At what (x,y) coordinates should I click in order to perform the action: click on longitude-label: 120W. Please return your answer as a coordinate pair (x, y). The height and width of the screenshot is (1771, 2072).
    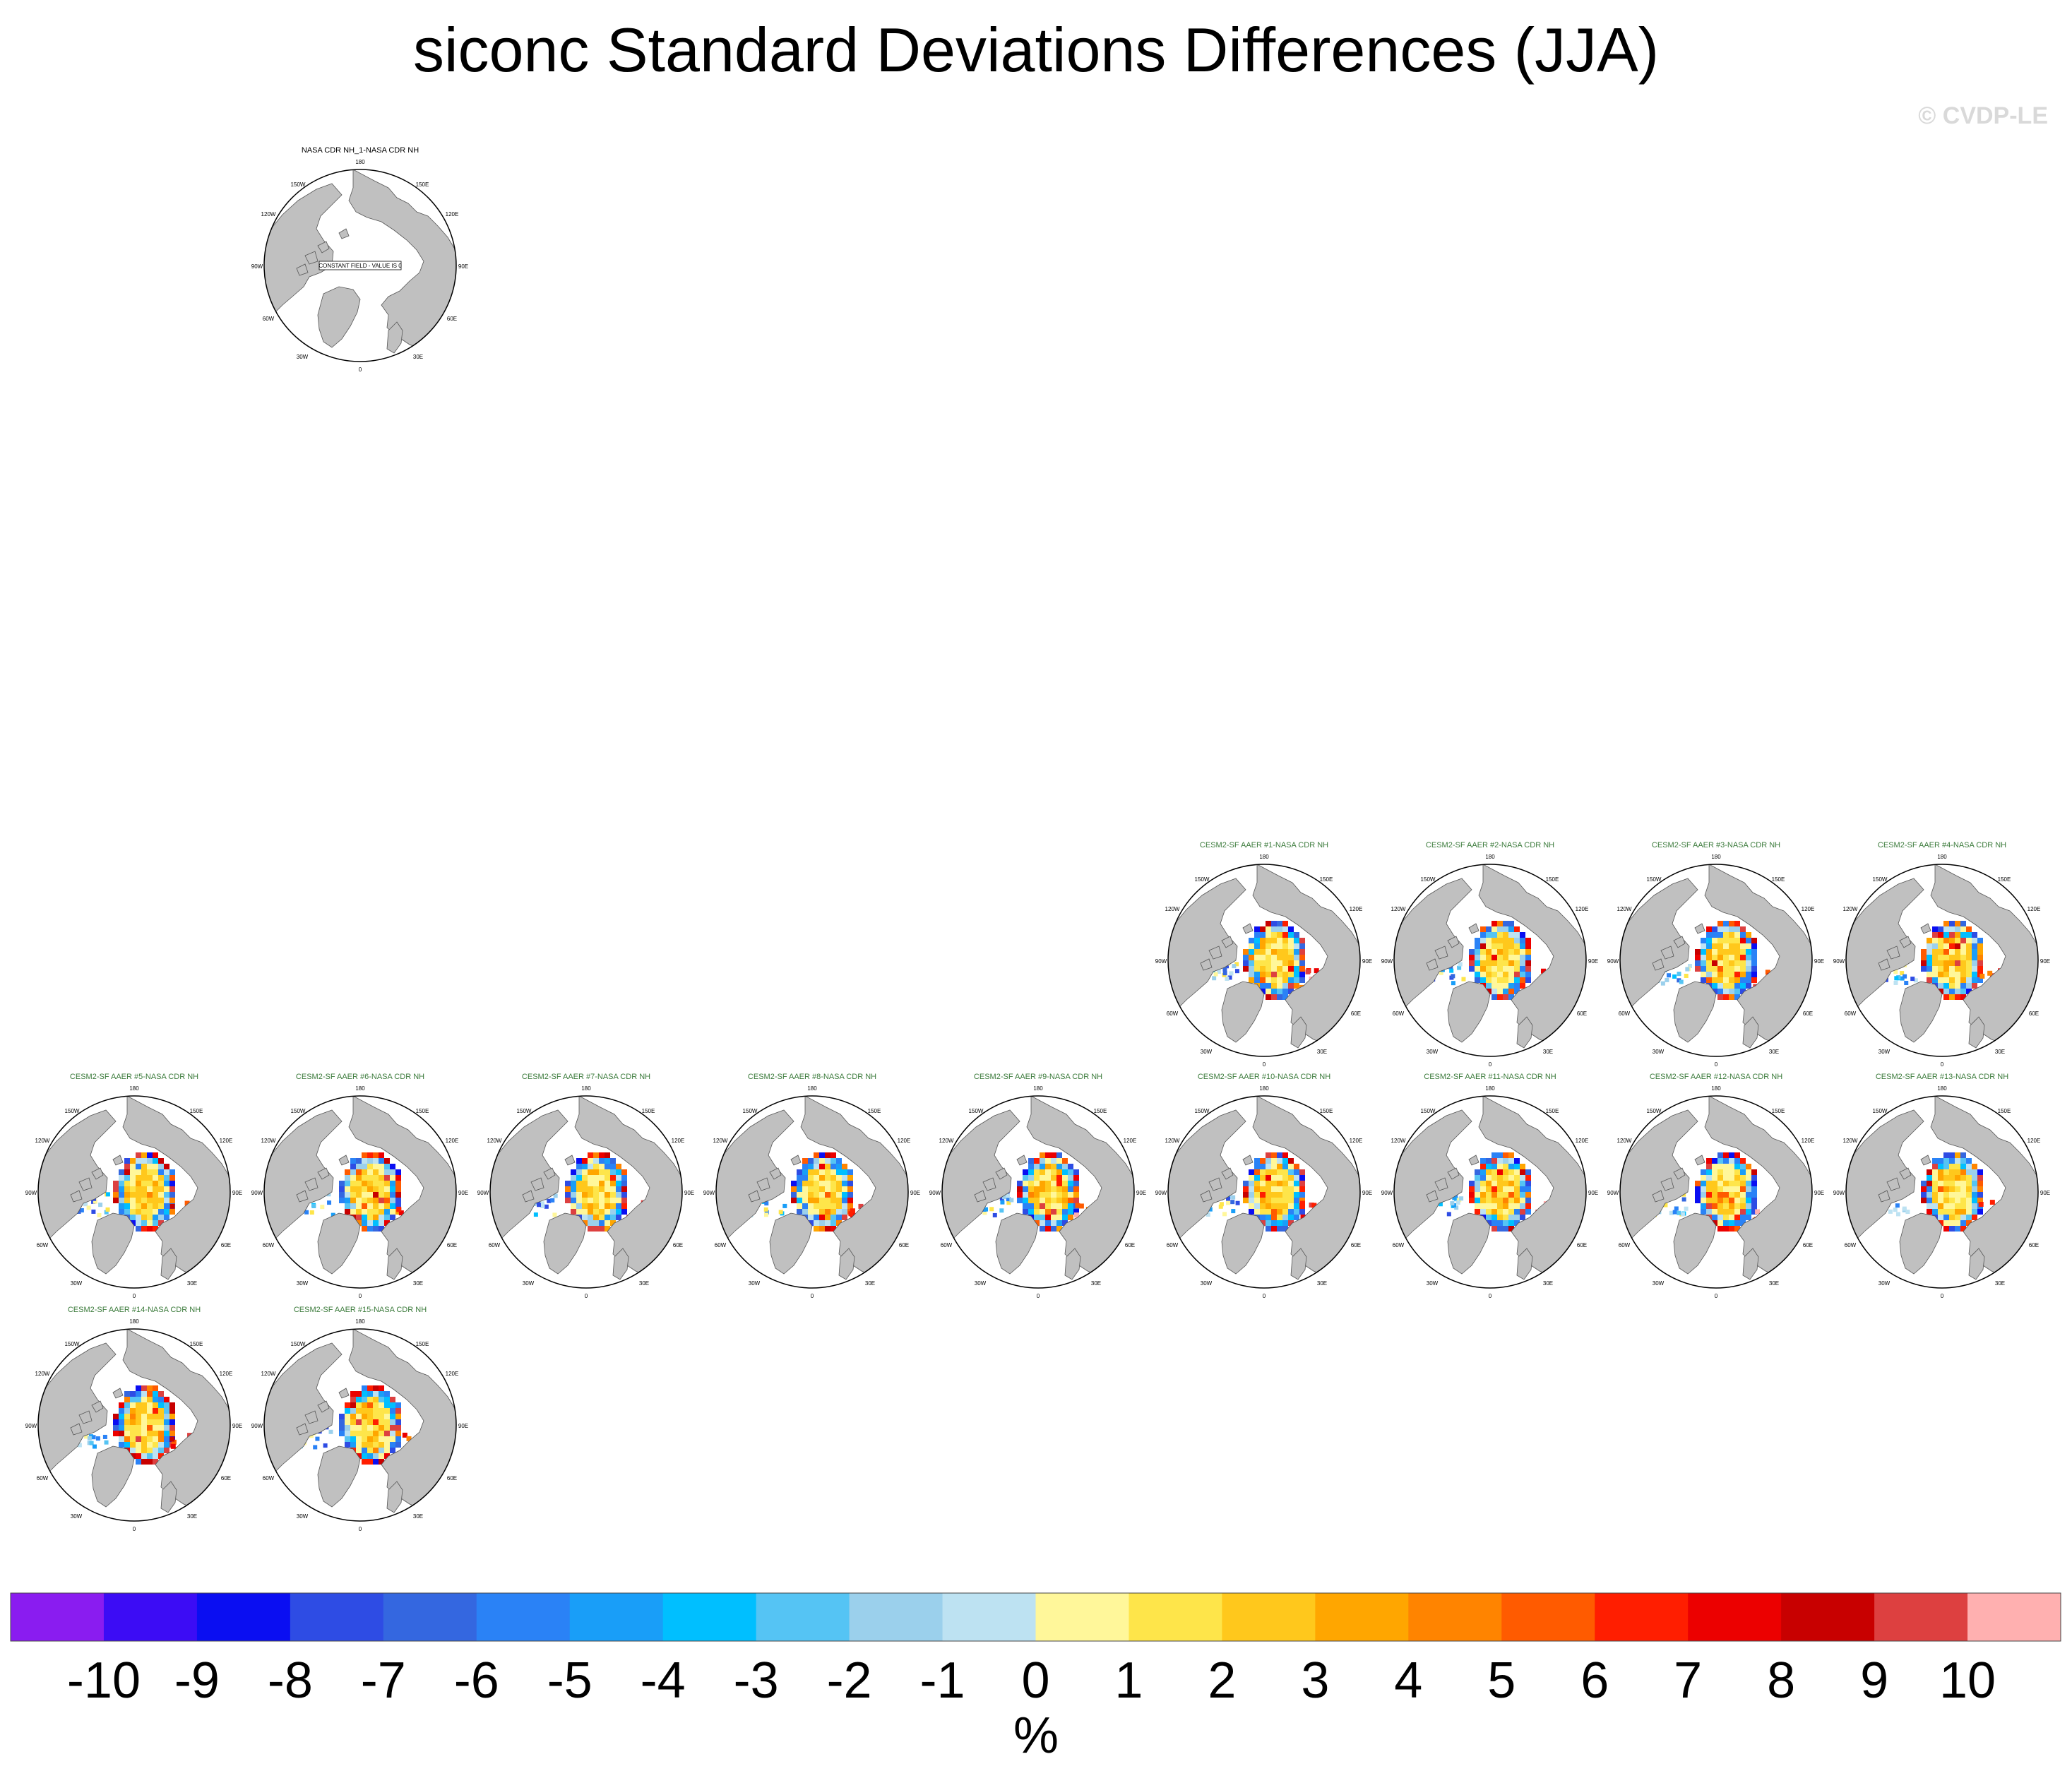
    Looking at the image, I should click on (1398, 1141).